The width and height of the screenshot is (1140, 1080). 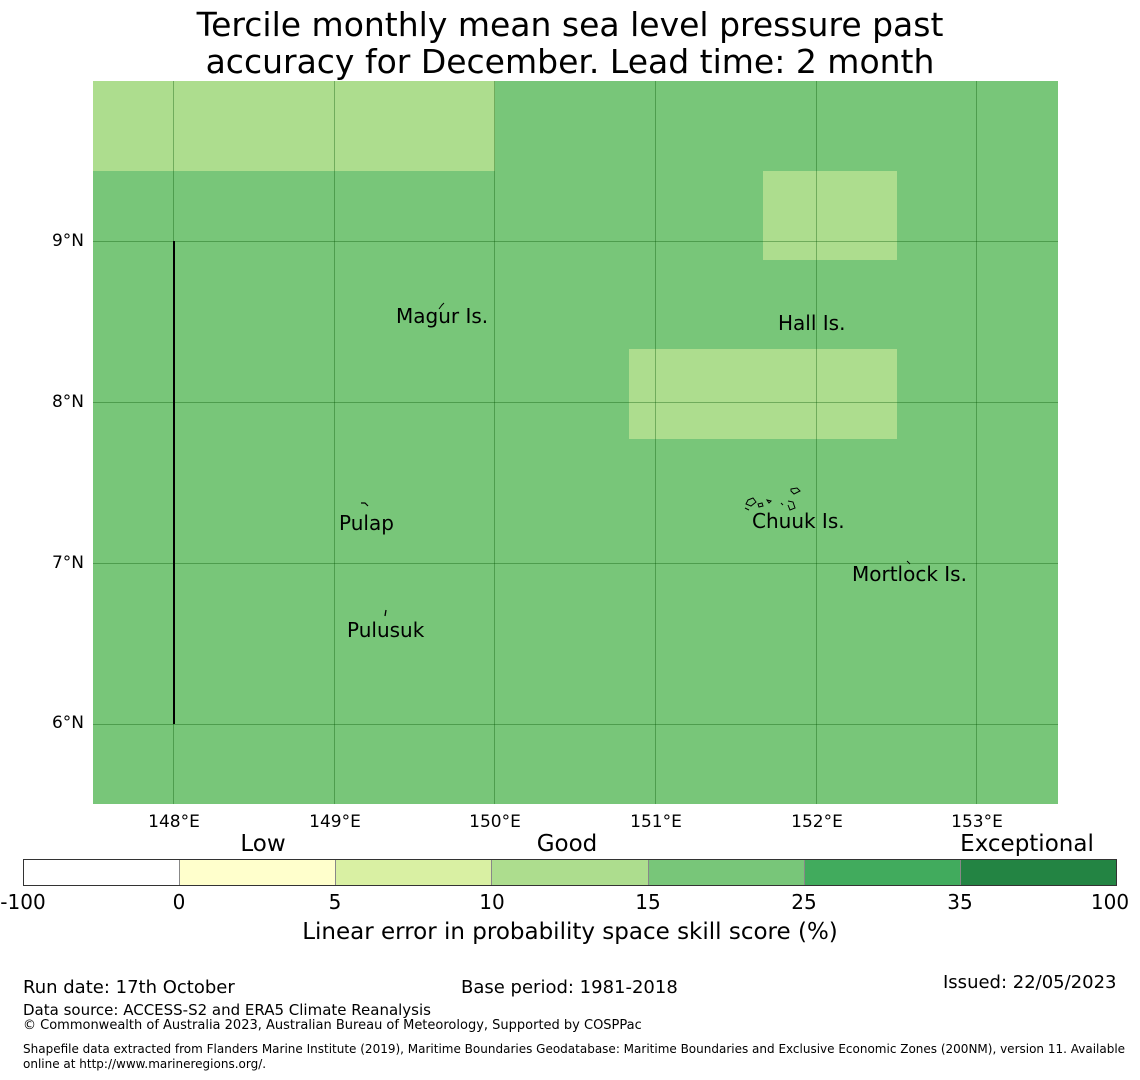 What do you see at coordinates (335, 902) in the screenshot?
I see `colorbar-tick: 5` at bounding box center [335, 902].